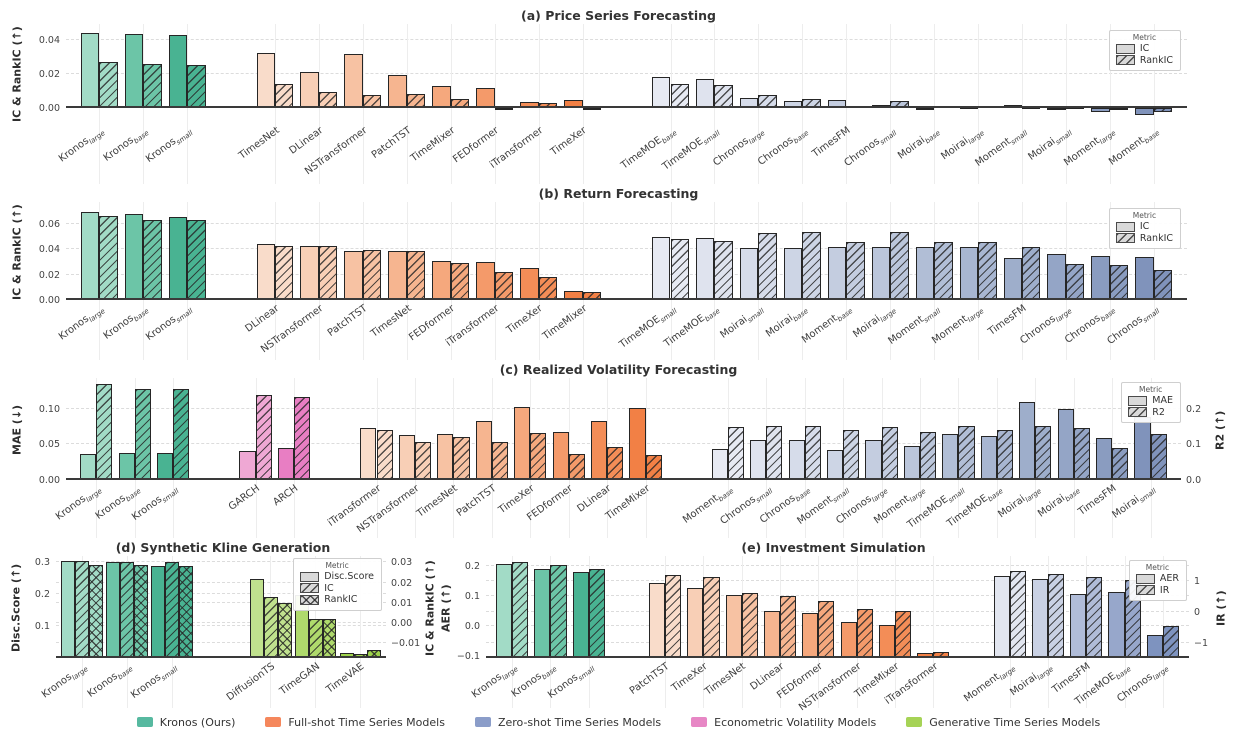 The image size is (1243, 738). Describe the element at coordinates (1156, 238) in the screenshot. I see `metric-legend-label: RankIC` at that location.